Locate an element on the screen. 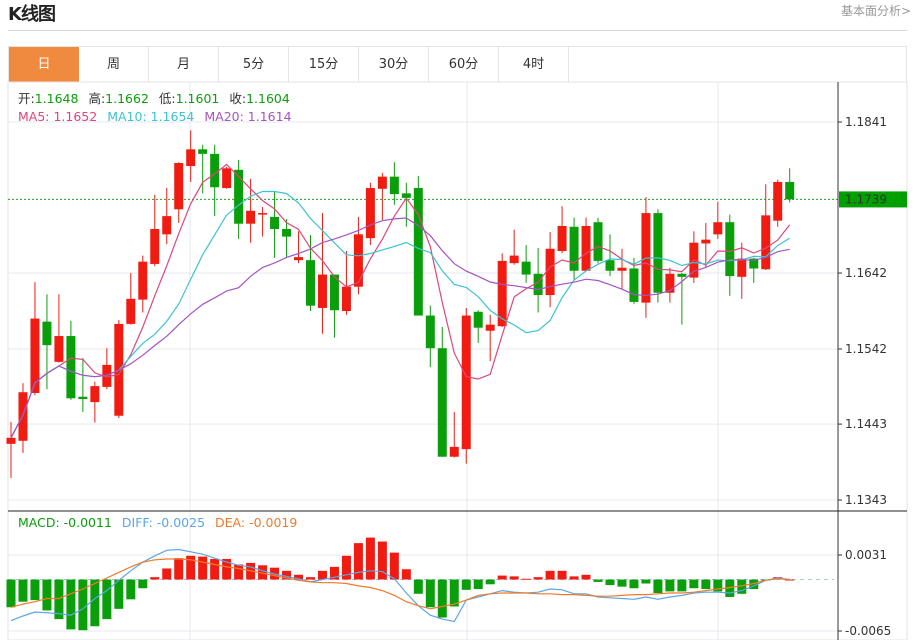 Image resolution: width=915 pixels, height=640 pixels. tab-day: 日 is located at coordinates (44, 64).